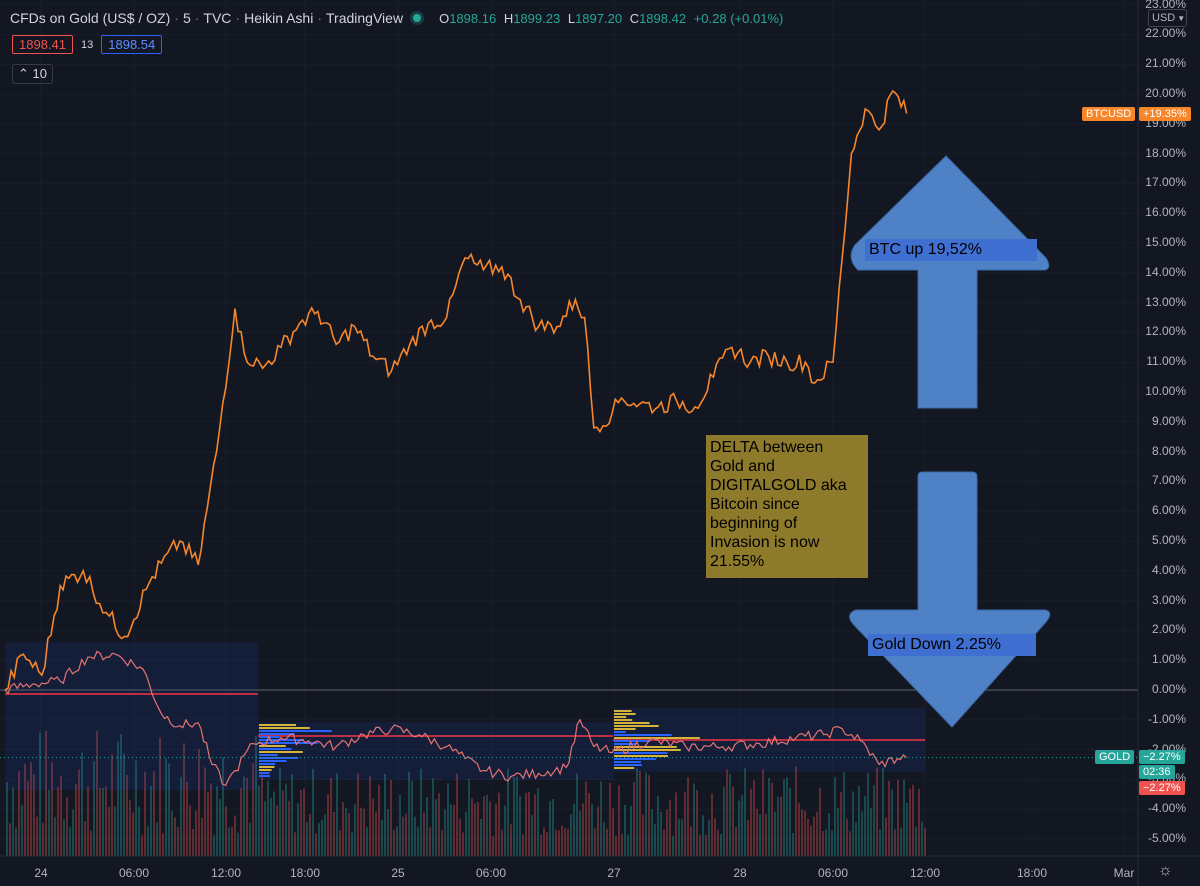 This screenshot has width=1200, height=886. What do you see at coordinates (32, 74) in the screenshot?
I see `collapse-indicators-button: ⌃ 10` at bounding box center [32, 74].